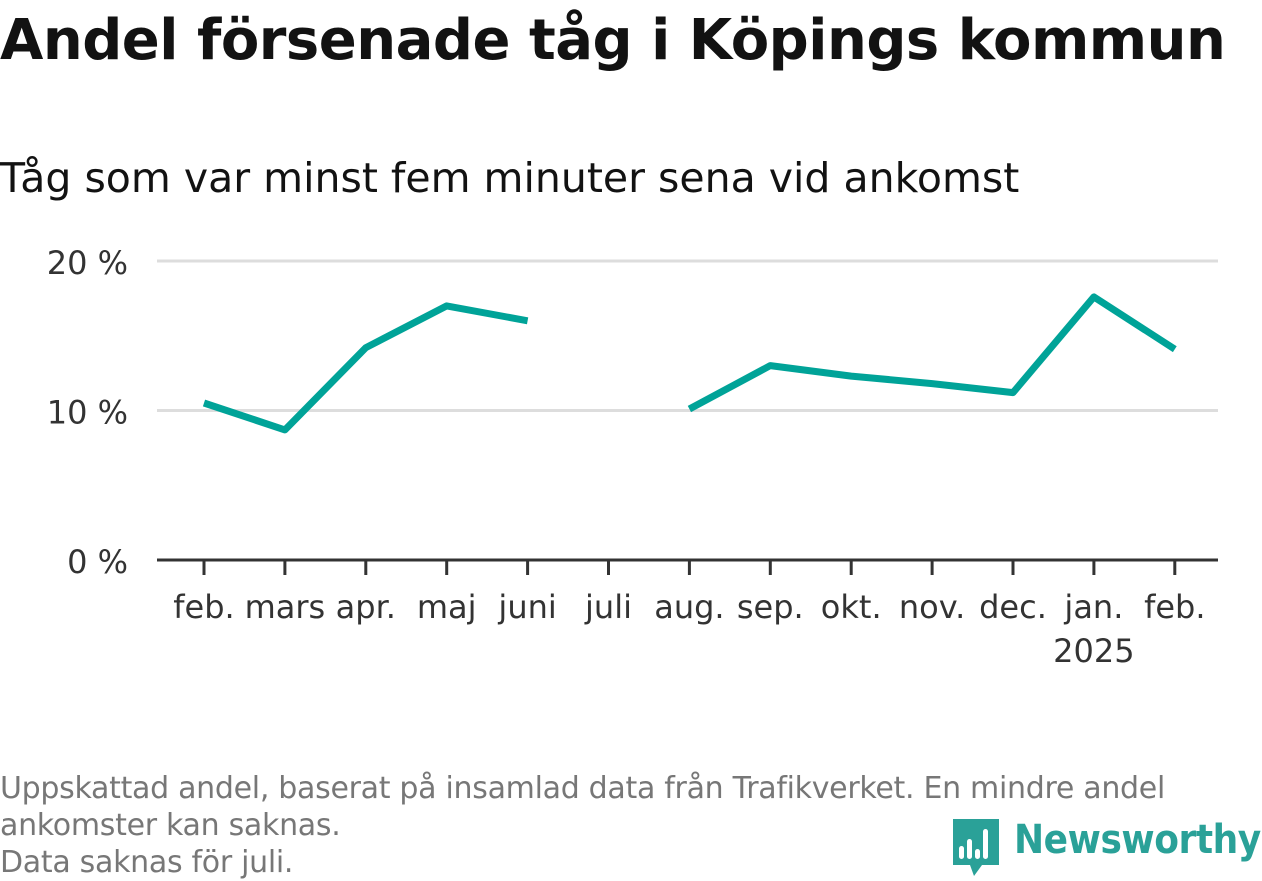 The image size is (1262, 881). Describe the element at coordinates (1093, 607) in the screenshot. I see `x-tick-label: jan.` at that location.